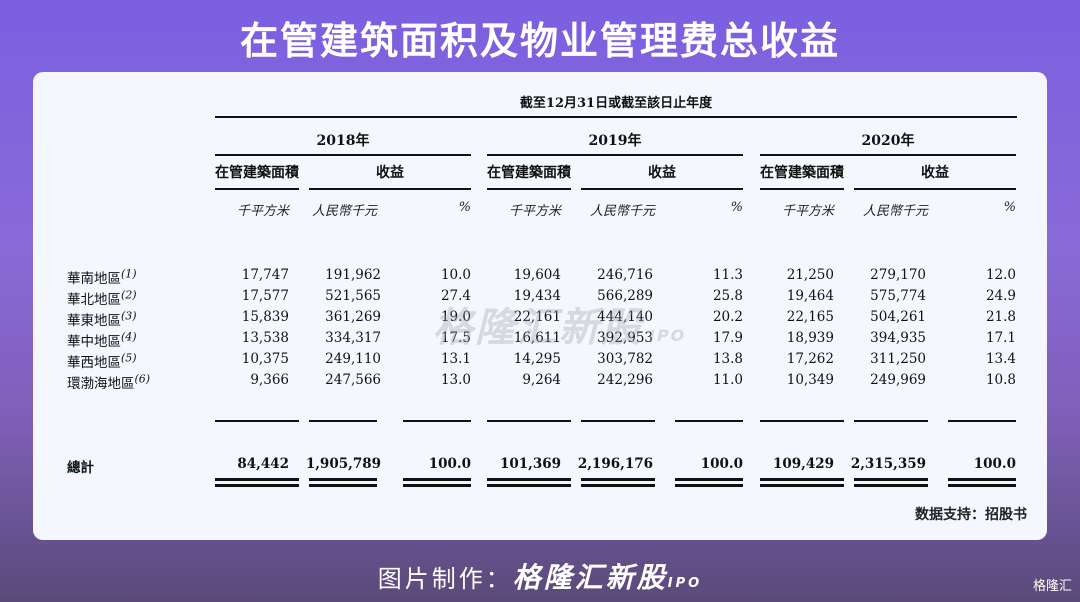  I want to click on table-cell: 242,296, so click(625, 380).